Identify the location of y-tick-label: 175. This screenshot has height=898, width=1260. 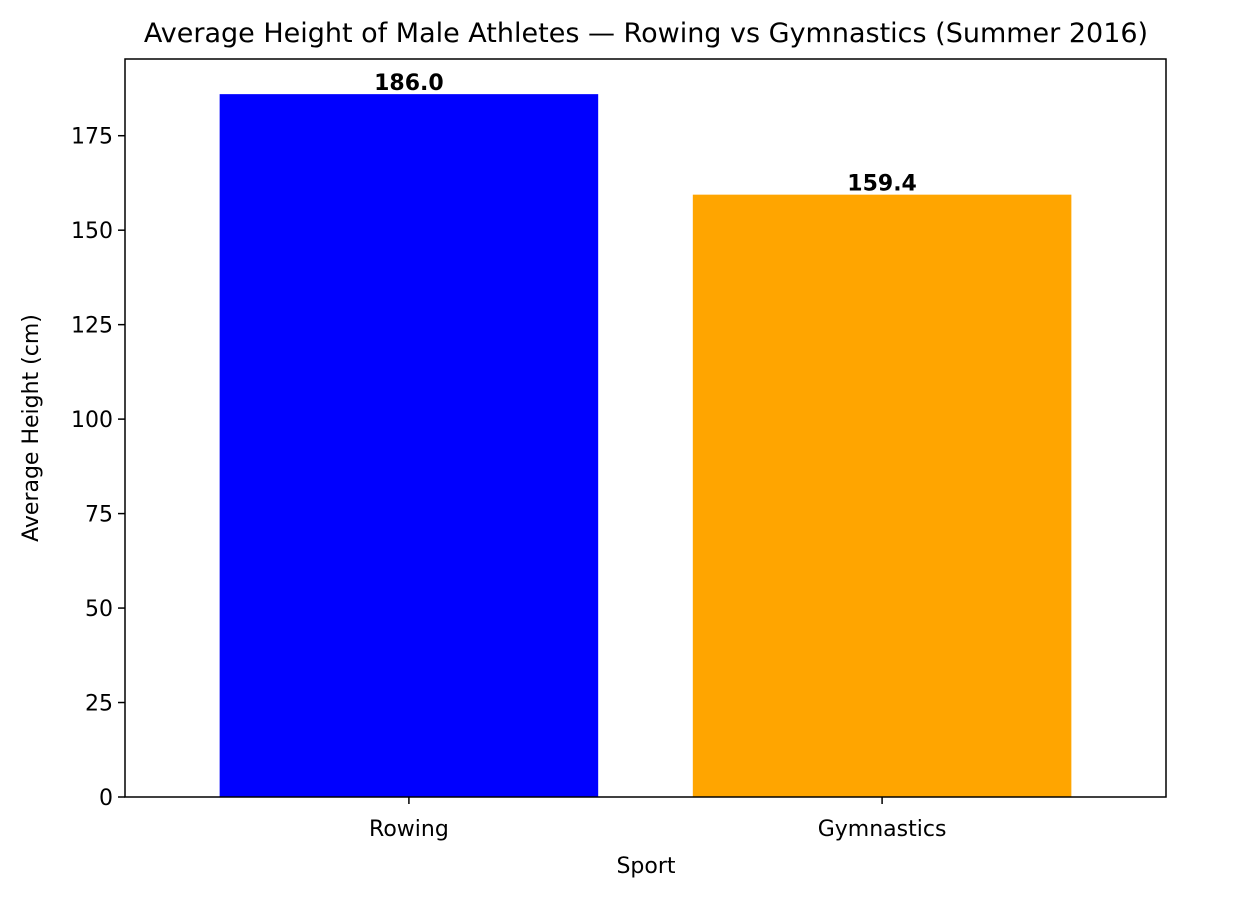
(92, 137).